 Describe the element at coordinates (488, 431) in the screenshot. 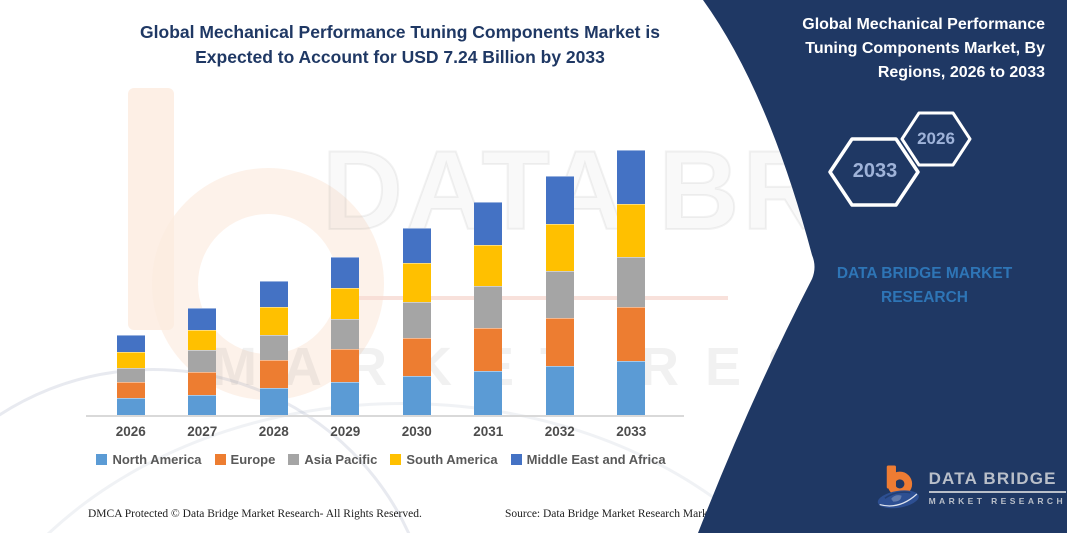

I see `x-axis-label-2031: 2031` at that location.